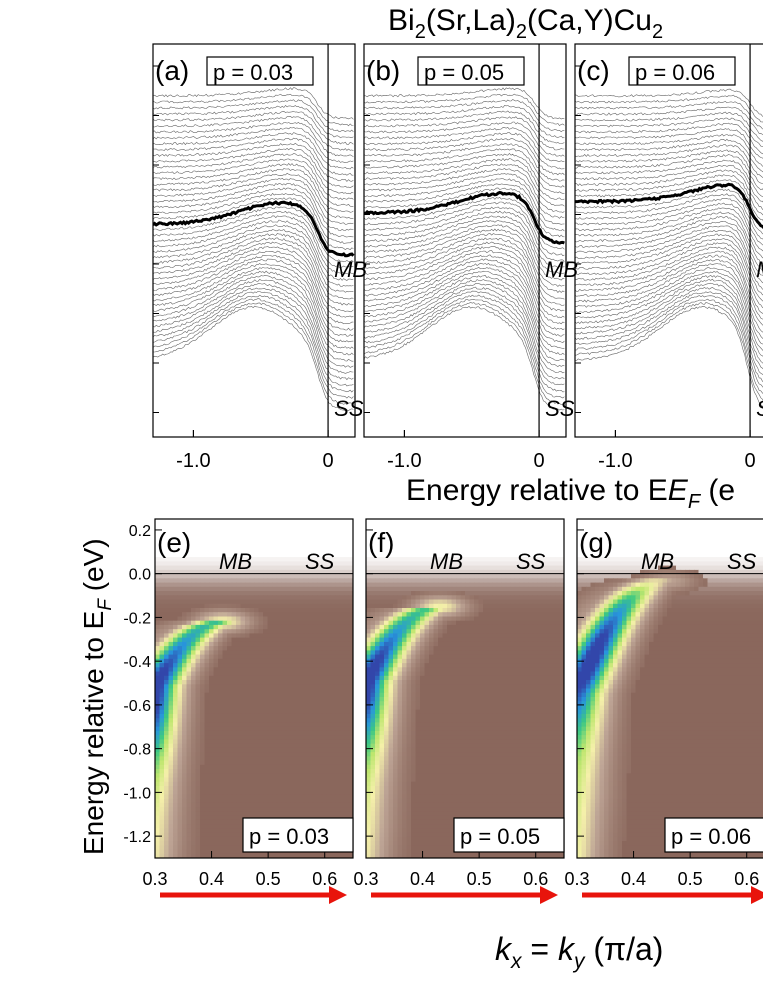 The width and height of the screenshot is (763, 987). Describe the element at coordinates (459, 703) in the screenshot. I see `map-panel-f: 0.3 0.4 0.5 0.6(f)MB SSp = 0.05` at that location.